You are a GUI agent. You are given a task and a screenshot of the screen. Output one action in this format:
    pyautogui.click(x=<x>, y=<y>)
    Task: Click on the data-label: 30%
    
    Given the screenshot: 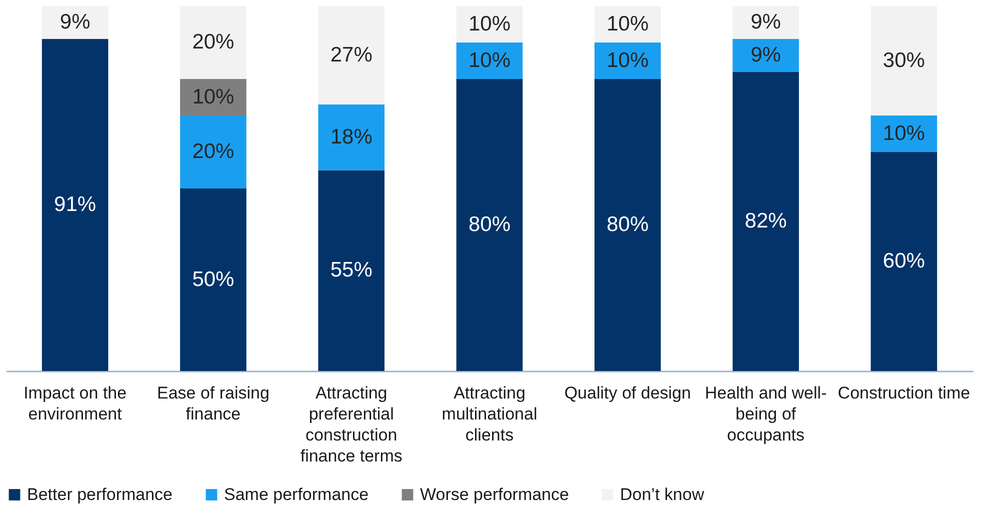 What is the action you would take?
    pyautogui.click(x=903, y=60)
    